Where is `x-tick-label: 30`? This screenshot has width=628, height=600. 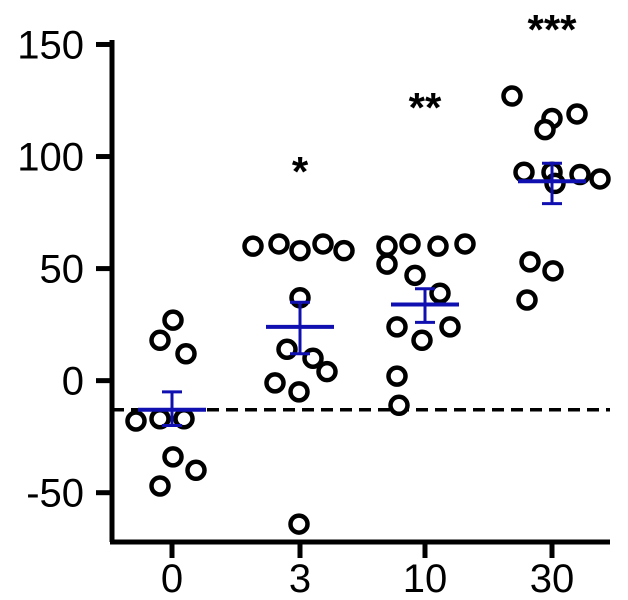
x-tick-label: 30 is located at coordinates (552, 578).